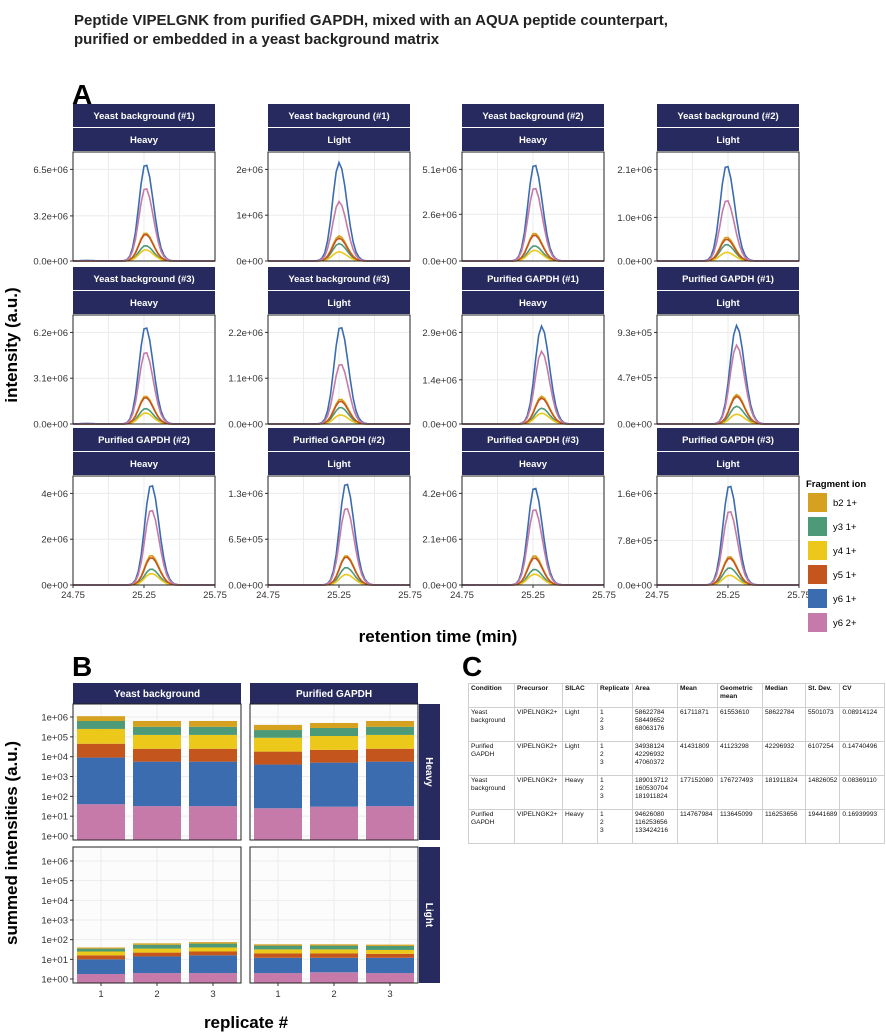 The height and width of the screenshot is (1032, 886). Describe the element at coordinates (50, 170) in the screenshot. I see `y-tick-label: 6.5e+06` at that location.